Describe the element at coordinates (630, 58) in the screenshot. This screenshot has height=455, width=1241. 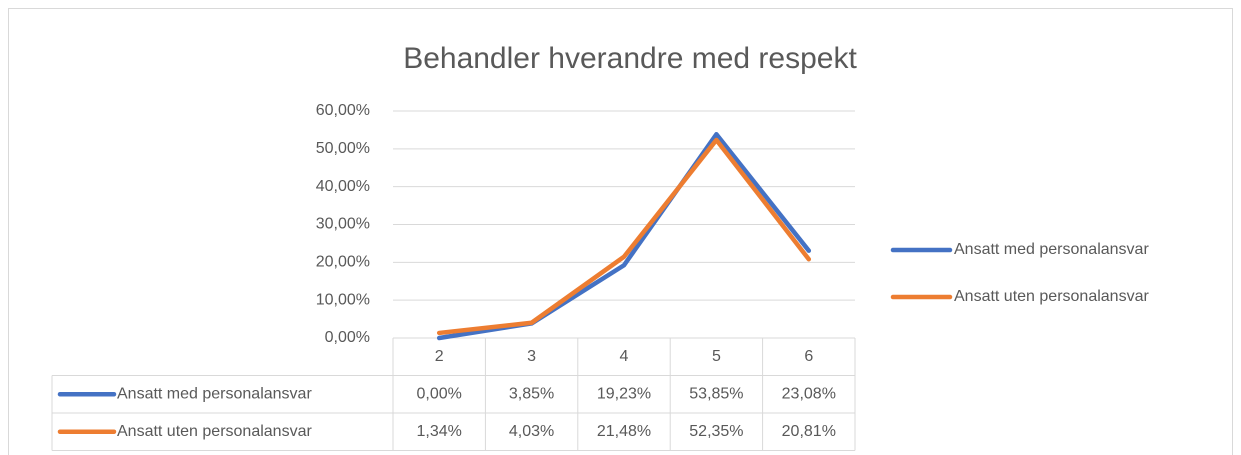
I see `chart-title: Behandler hverandre med respekt` at that location.